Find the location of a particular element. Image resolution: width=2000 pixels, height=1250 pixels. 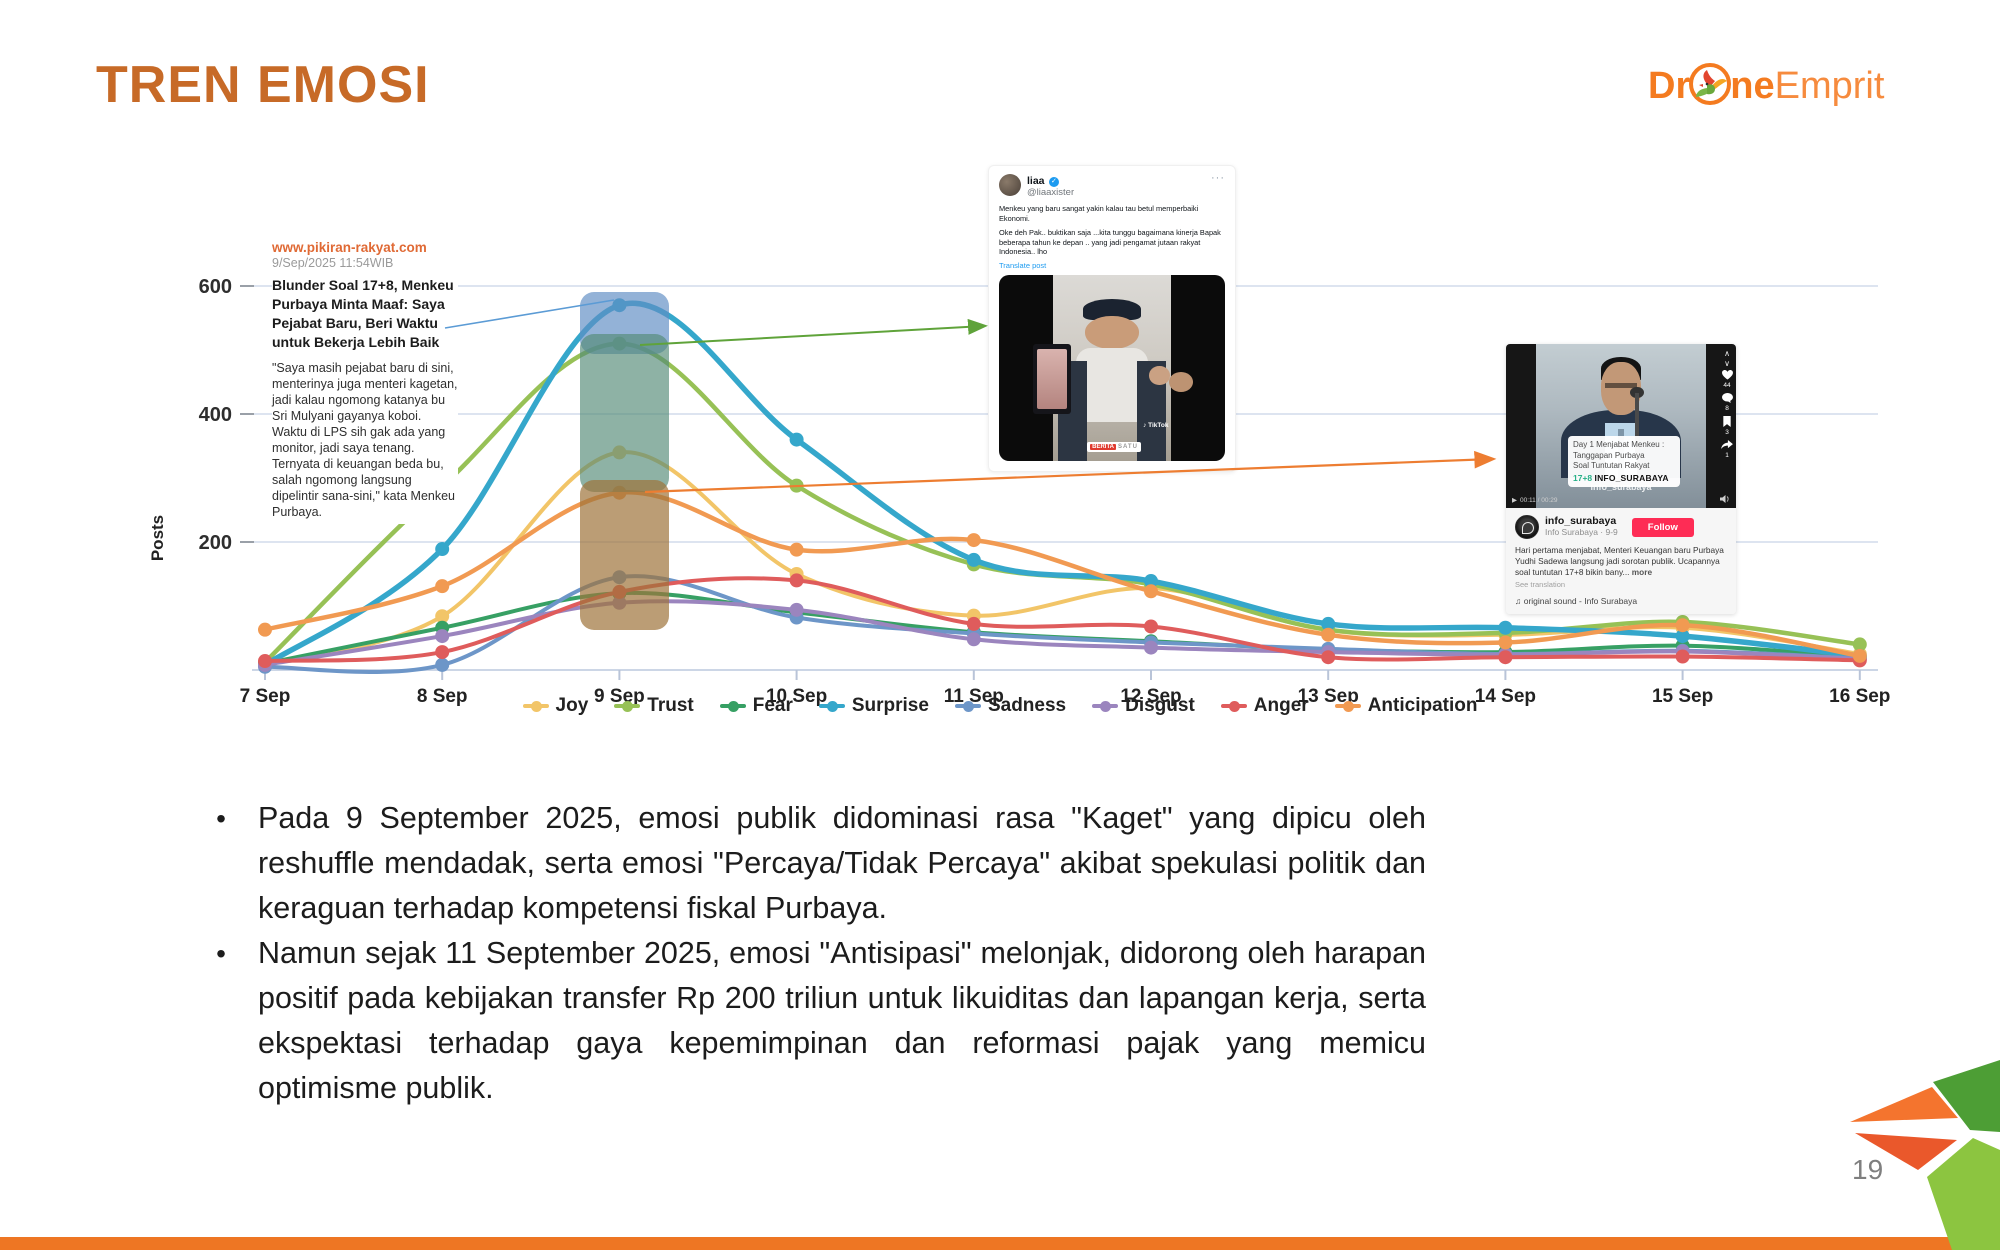

microphone-stand is located at coordinates (1637, 426).